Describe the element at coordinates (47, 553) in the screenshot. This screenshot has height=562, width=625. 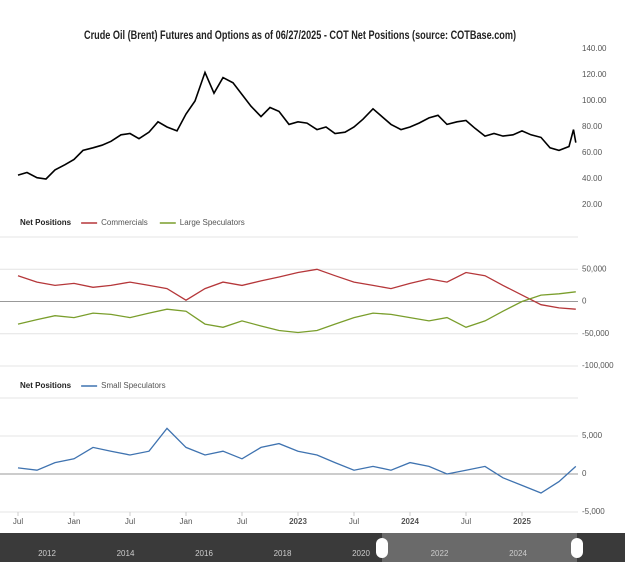
I see `navigator-label: 2012` at that location.